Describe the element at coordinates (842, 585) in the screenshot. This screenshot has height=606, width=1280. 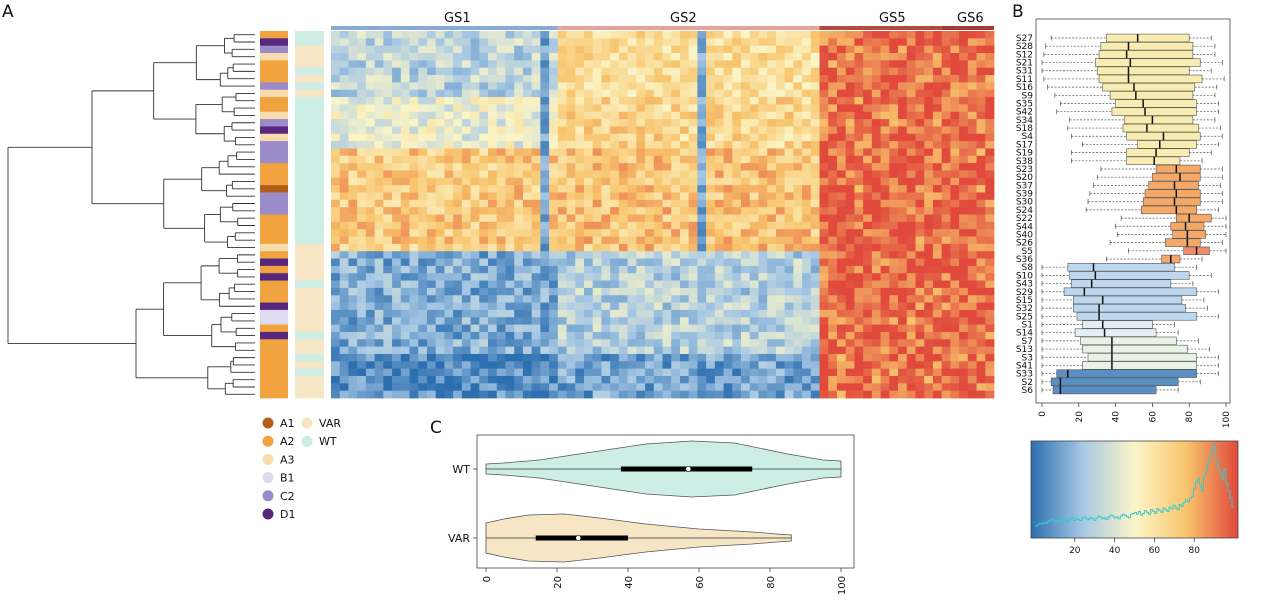
I see `violin-axis-tick-label: 100` at that location.